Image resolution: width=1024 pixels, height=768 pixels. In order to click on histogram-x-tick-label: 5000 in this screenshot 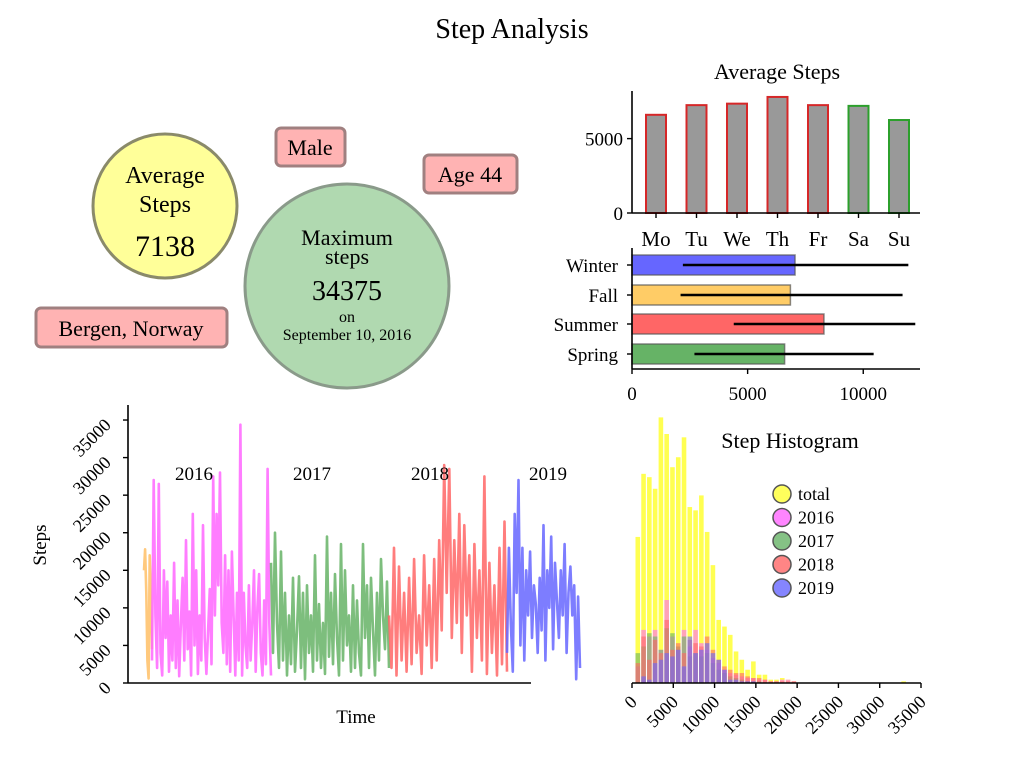, I will do `click(663, 712)`.